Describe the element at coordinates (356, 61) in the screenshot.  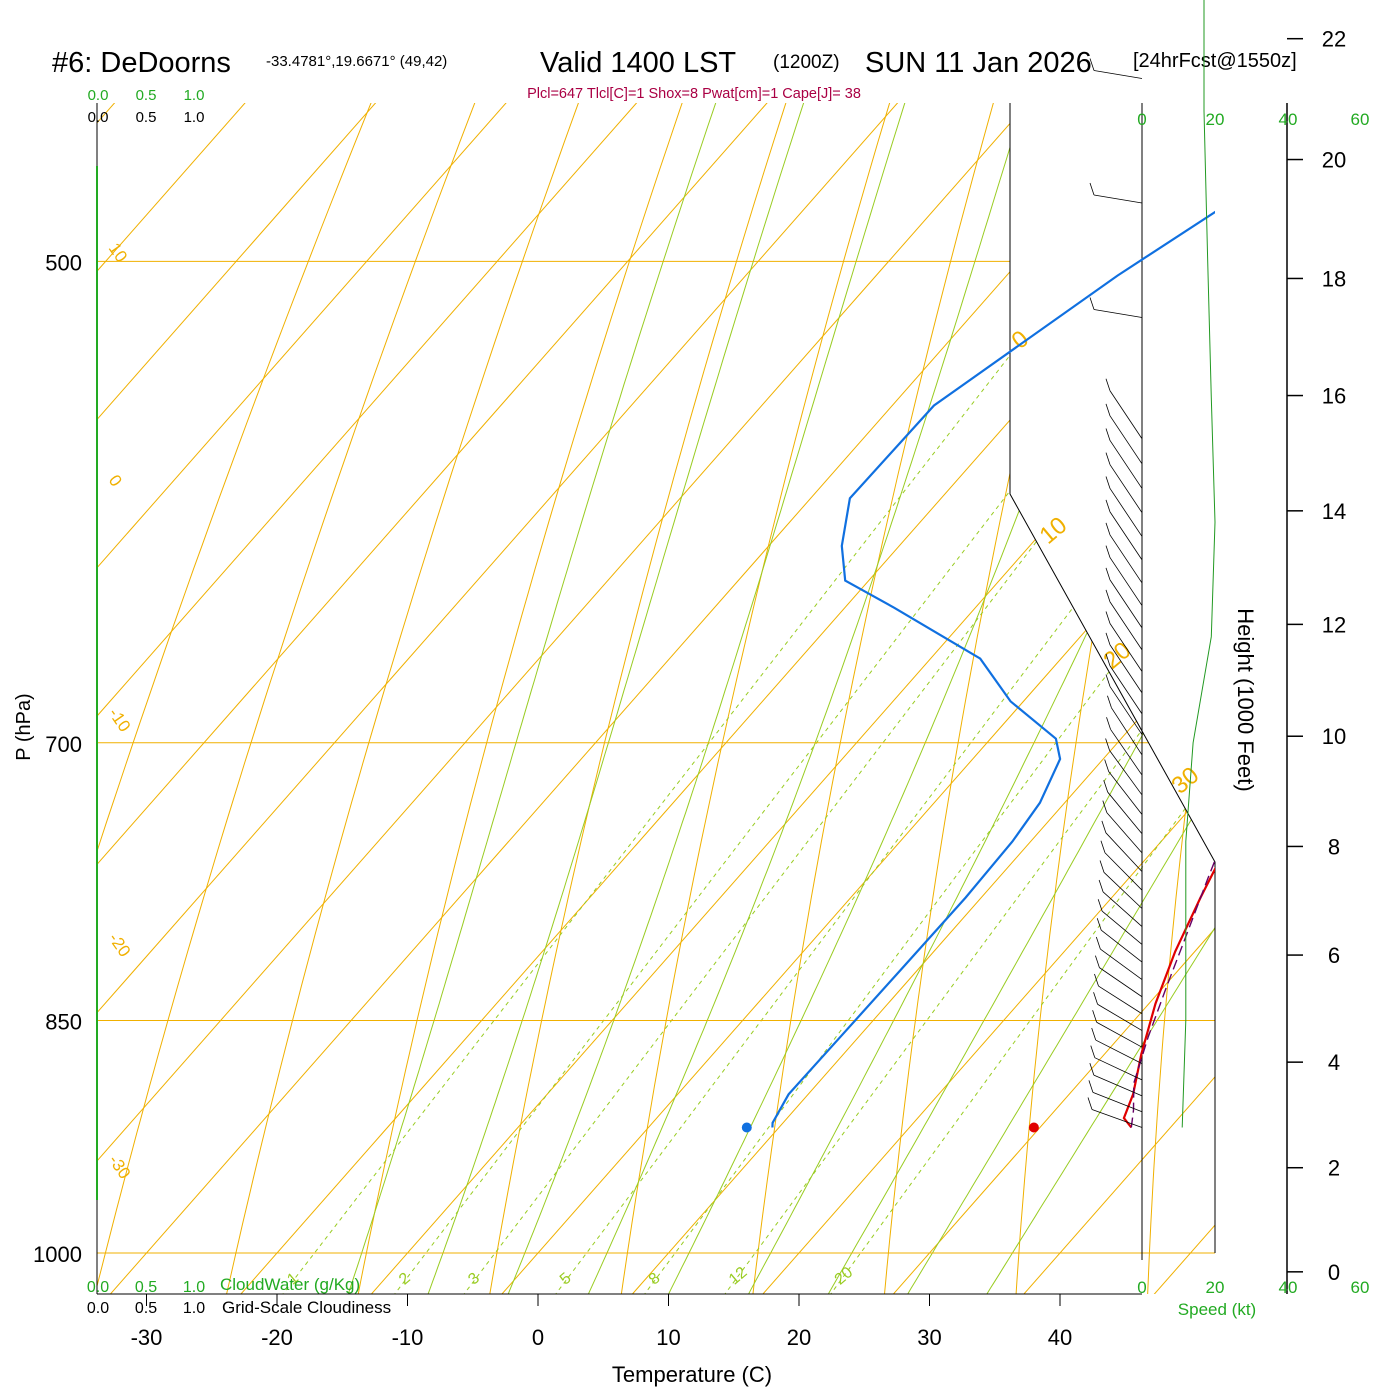
I see `station-coords: -33.4781°,19.6671° (49,42)` at that location.